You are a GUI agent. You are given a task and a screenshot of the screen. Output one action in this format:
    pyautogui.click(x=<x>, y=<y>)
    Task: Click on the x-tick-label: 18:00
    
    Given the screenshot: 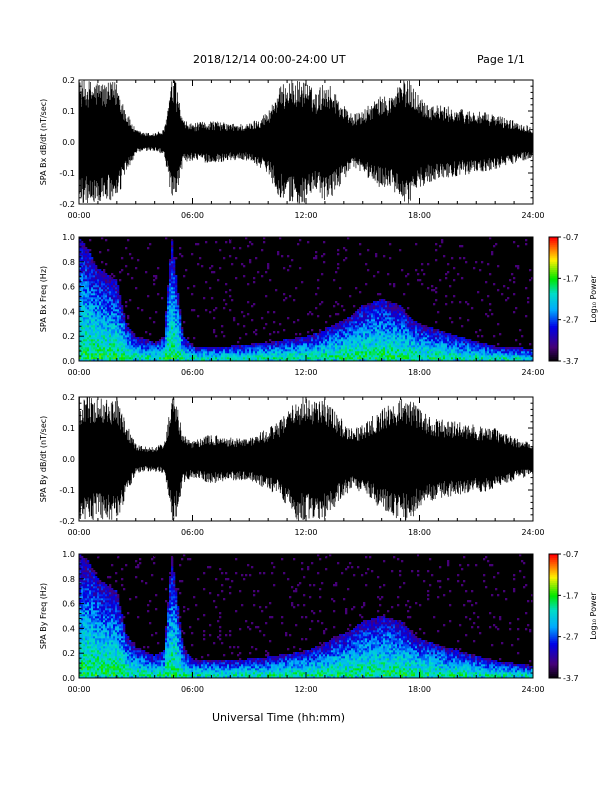 What is the action you would take?
    pyautogui.click(x=419, y=215)
    